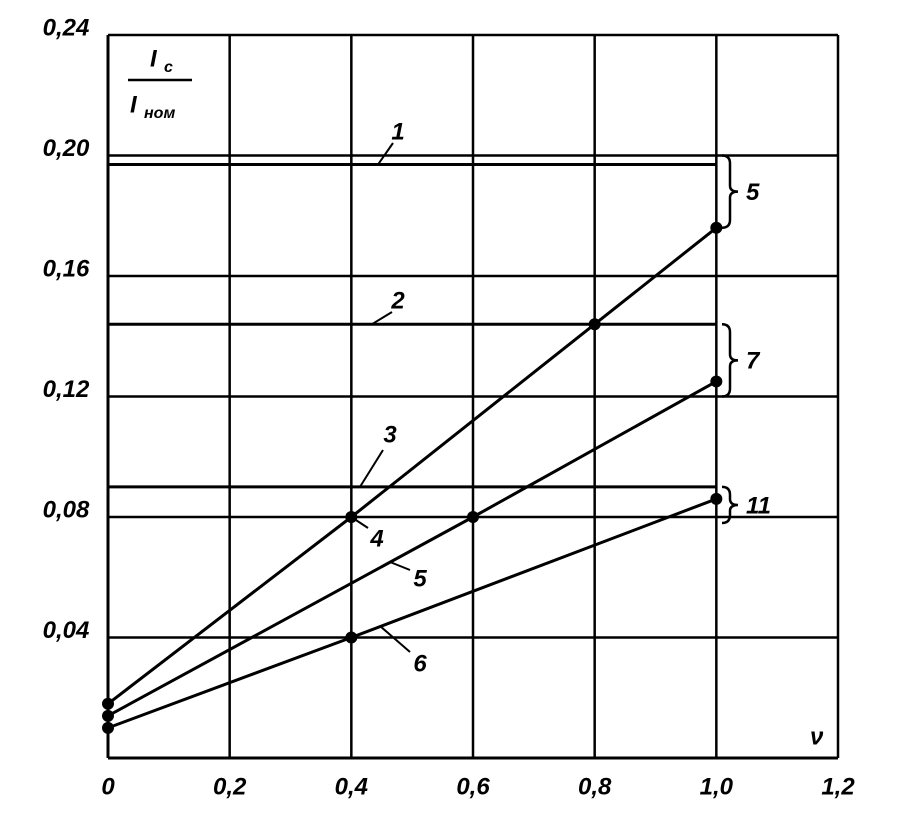 The image size is (907, 823). I want to click on y-tick-label: 0,16, so click(66, 268).